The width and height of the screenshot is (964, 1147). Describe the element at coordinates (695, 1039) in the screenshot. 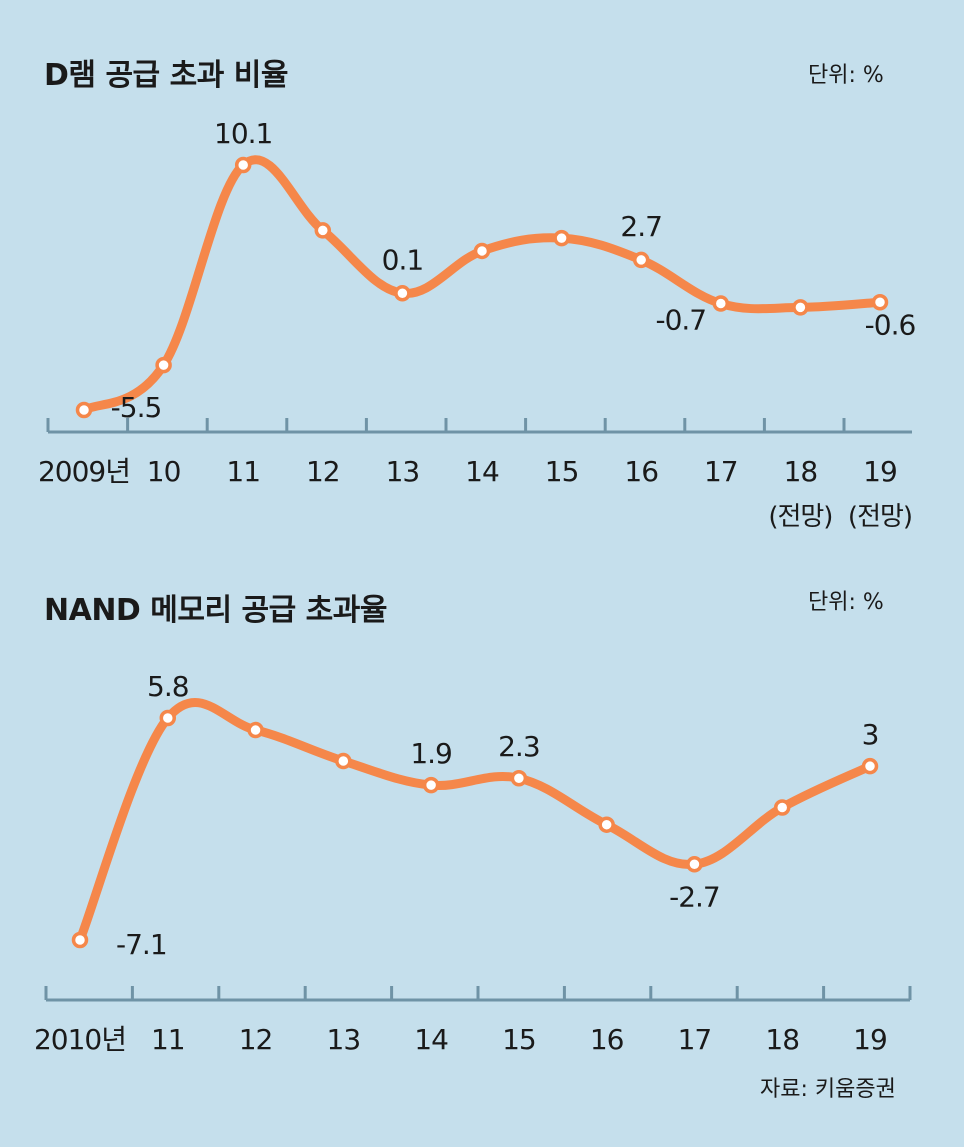

I see `nand-x-tick-label: 17` at that location.